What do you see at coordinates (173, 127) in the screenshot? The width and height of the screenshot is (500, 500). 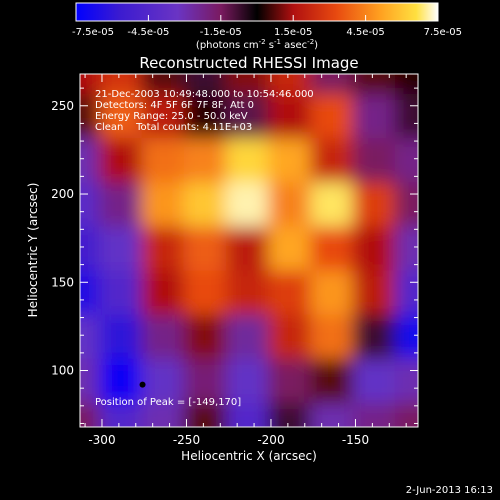 I see `annotation-clean: Clean Total counts: 4.11E+03` at bounding box center [173, 127].